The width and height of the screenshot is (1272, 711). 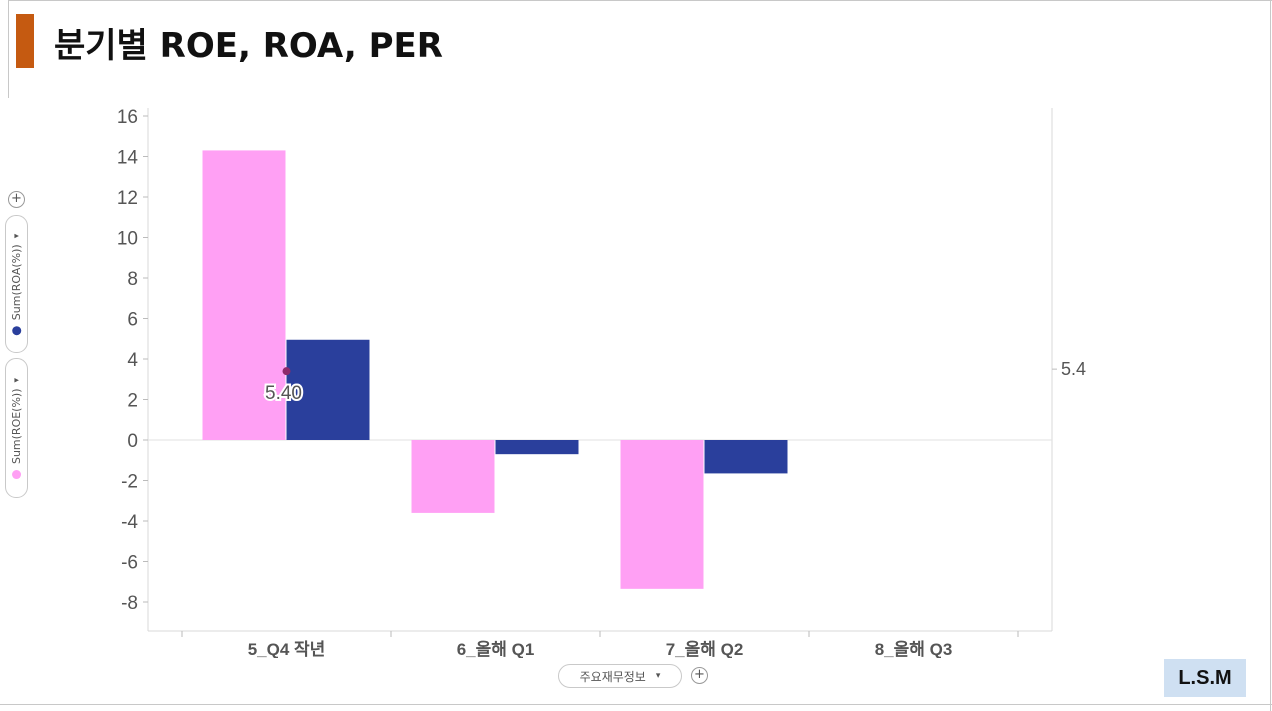 What do you see at coordinates (600, 649) in the screenshot?
I see `chart-categories: 5_Q4 작년 6_올해 Q1 7_올해 Q2 8_올해 Q3` at bounding box center [600, 649].